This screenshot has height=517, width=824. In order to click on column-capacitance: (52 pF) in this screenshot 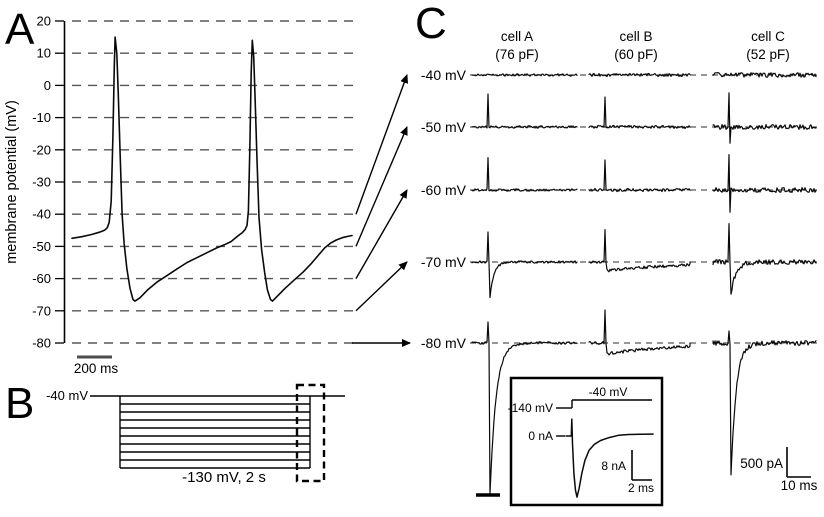, I will do `click(768, 54)`.